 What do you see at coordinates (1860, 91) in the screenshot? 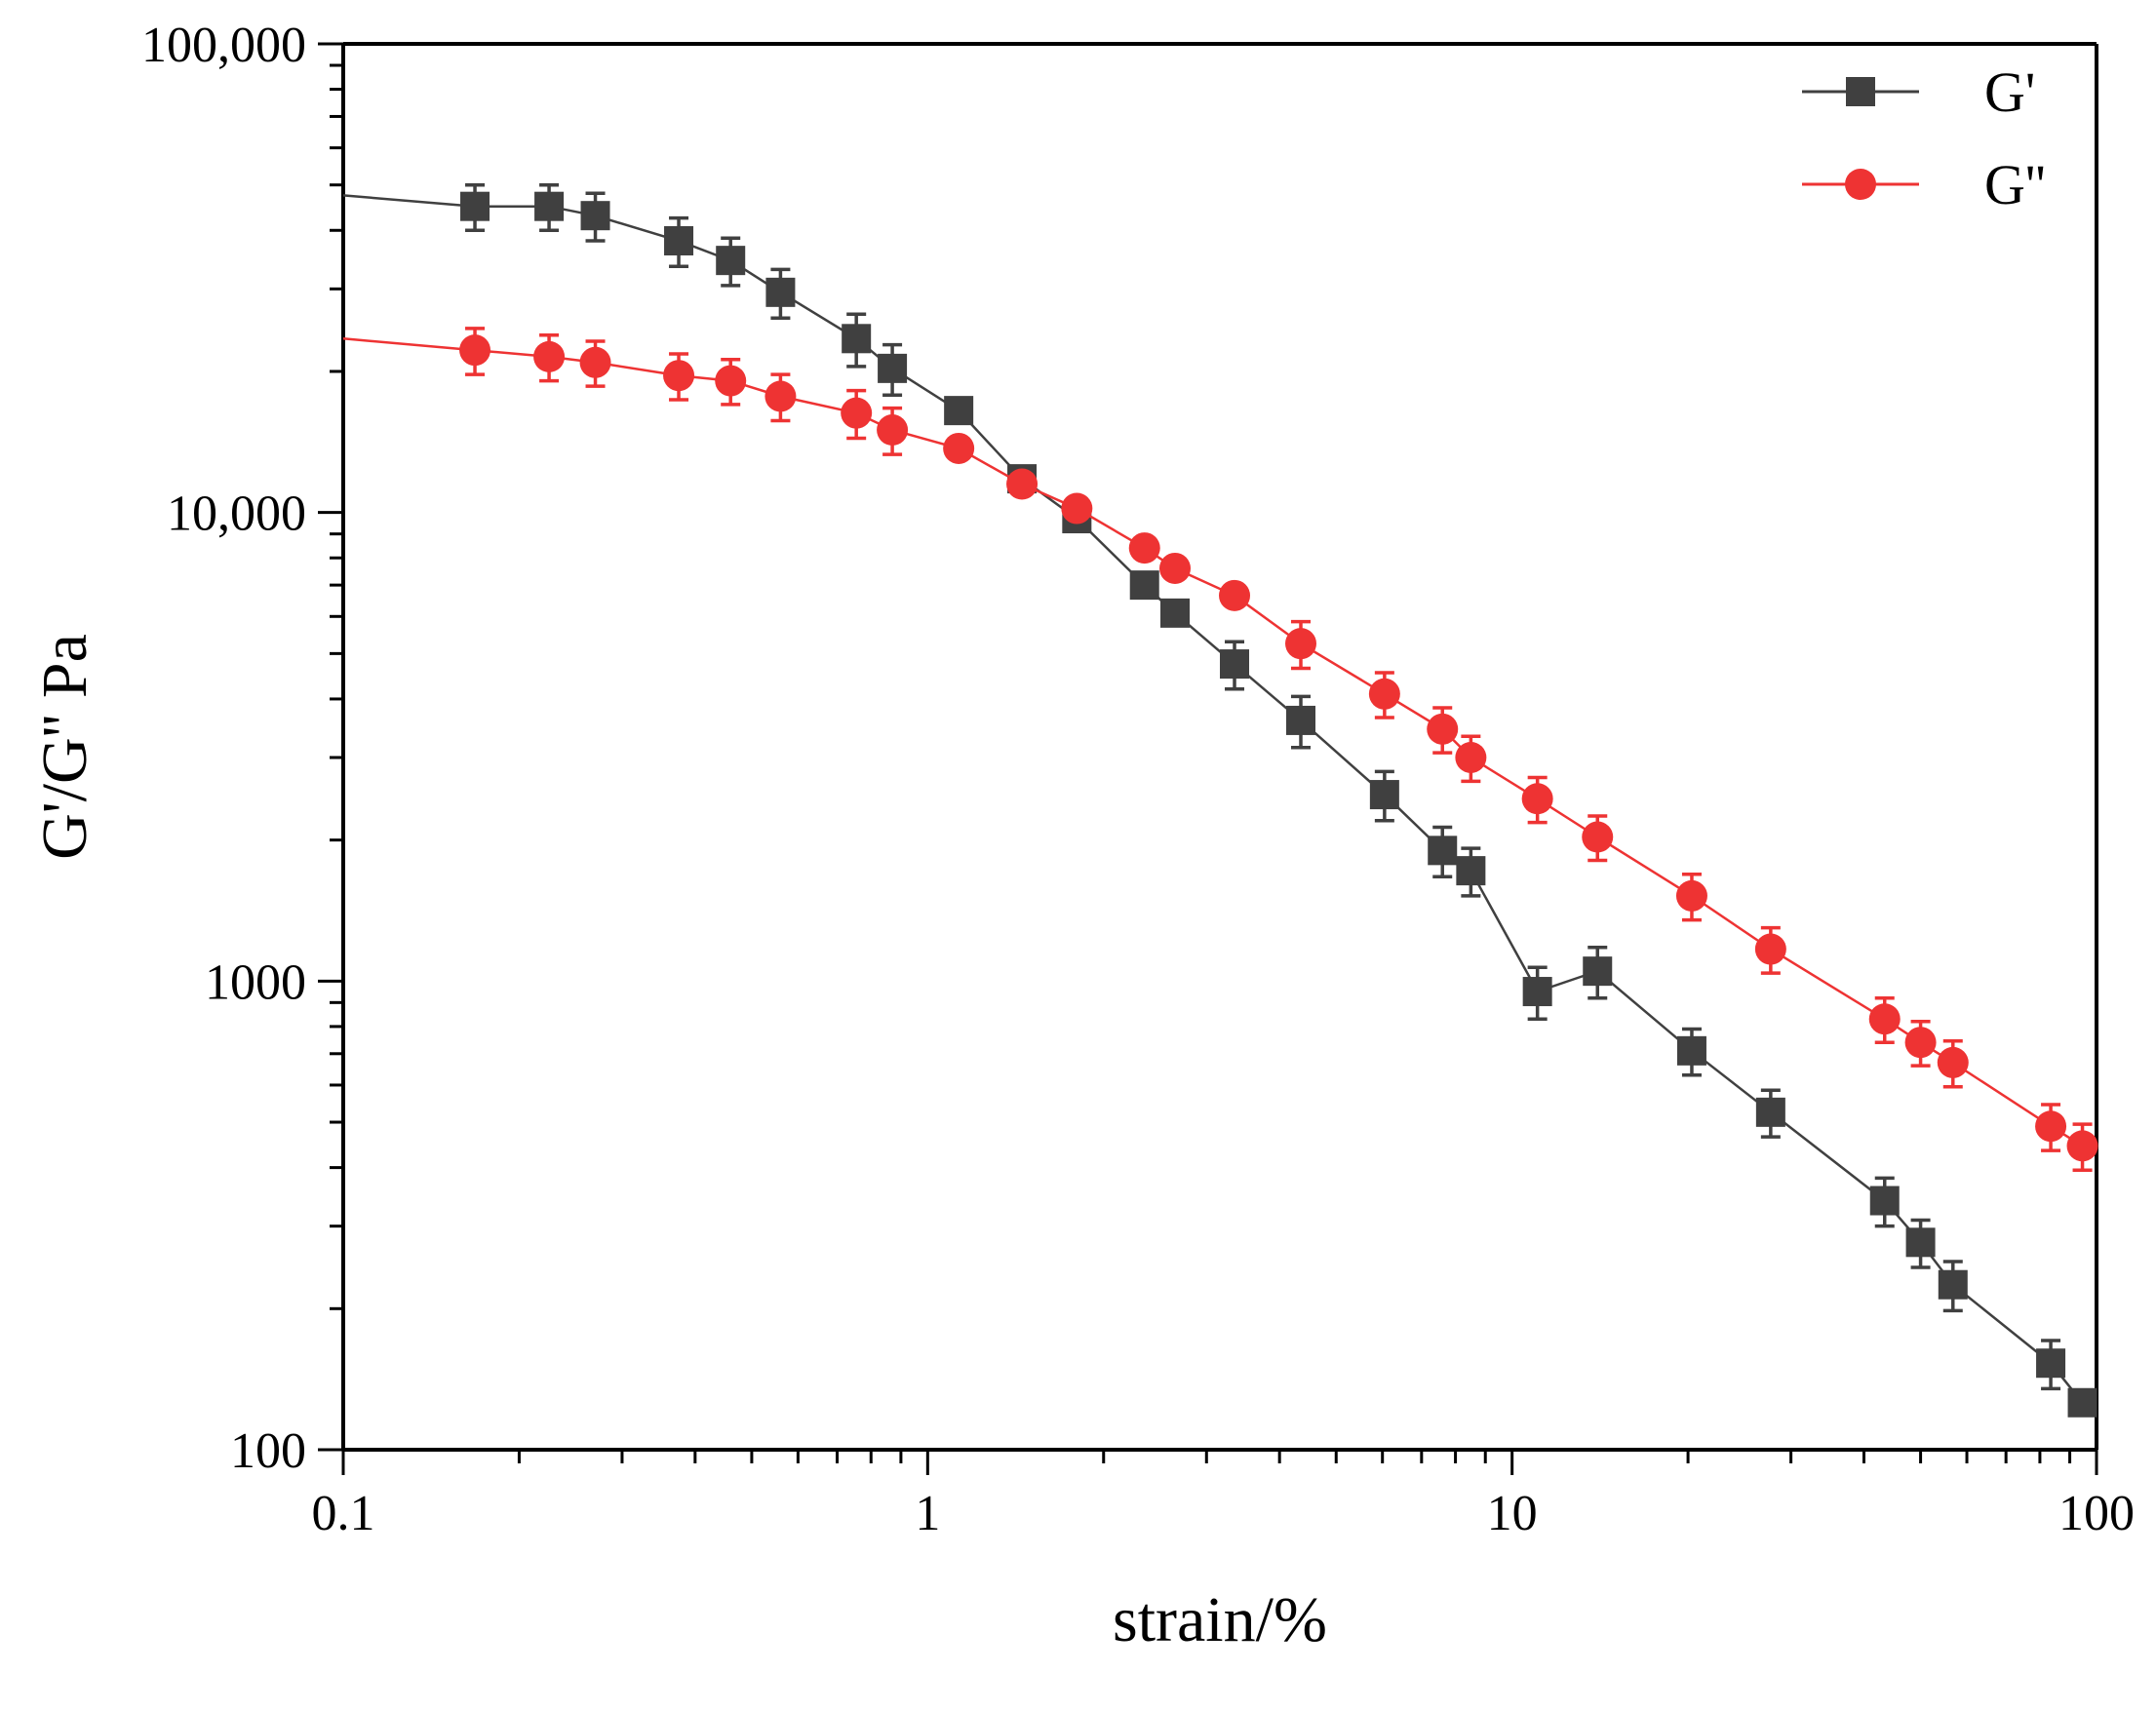
I see `legend-marker-square` at bounding box center [1860, 91].